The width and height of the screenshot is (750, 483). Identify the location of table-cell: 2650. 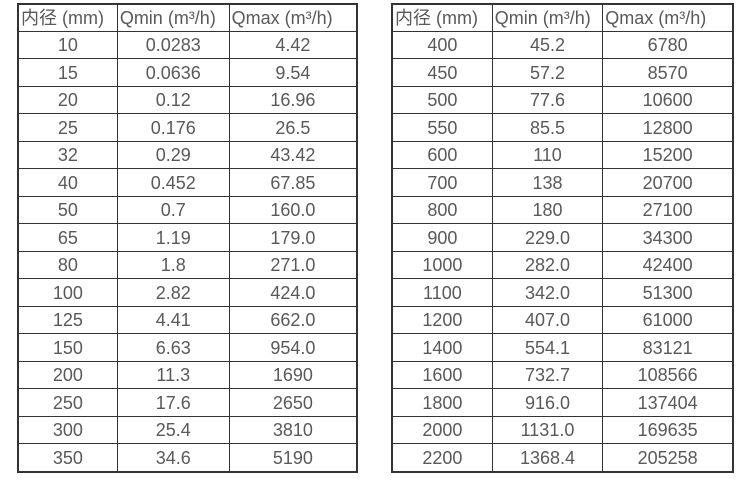
(293, 402).